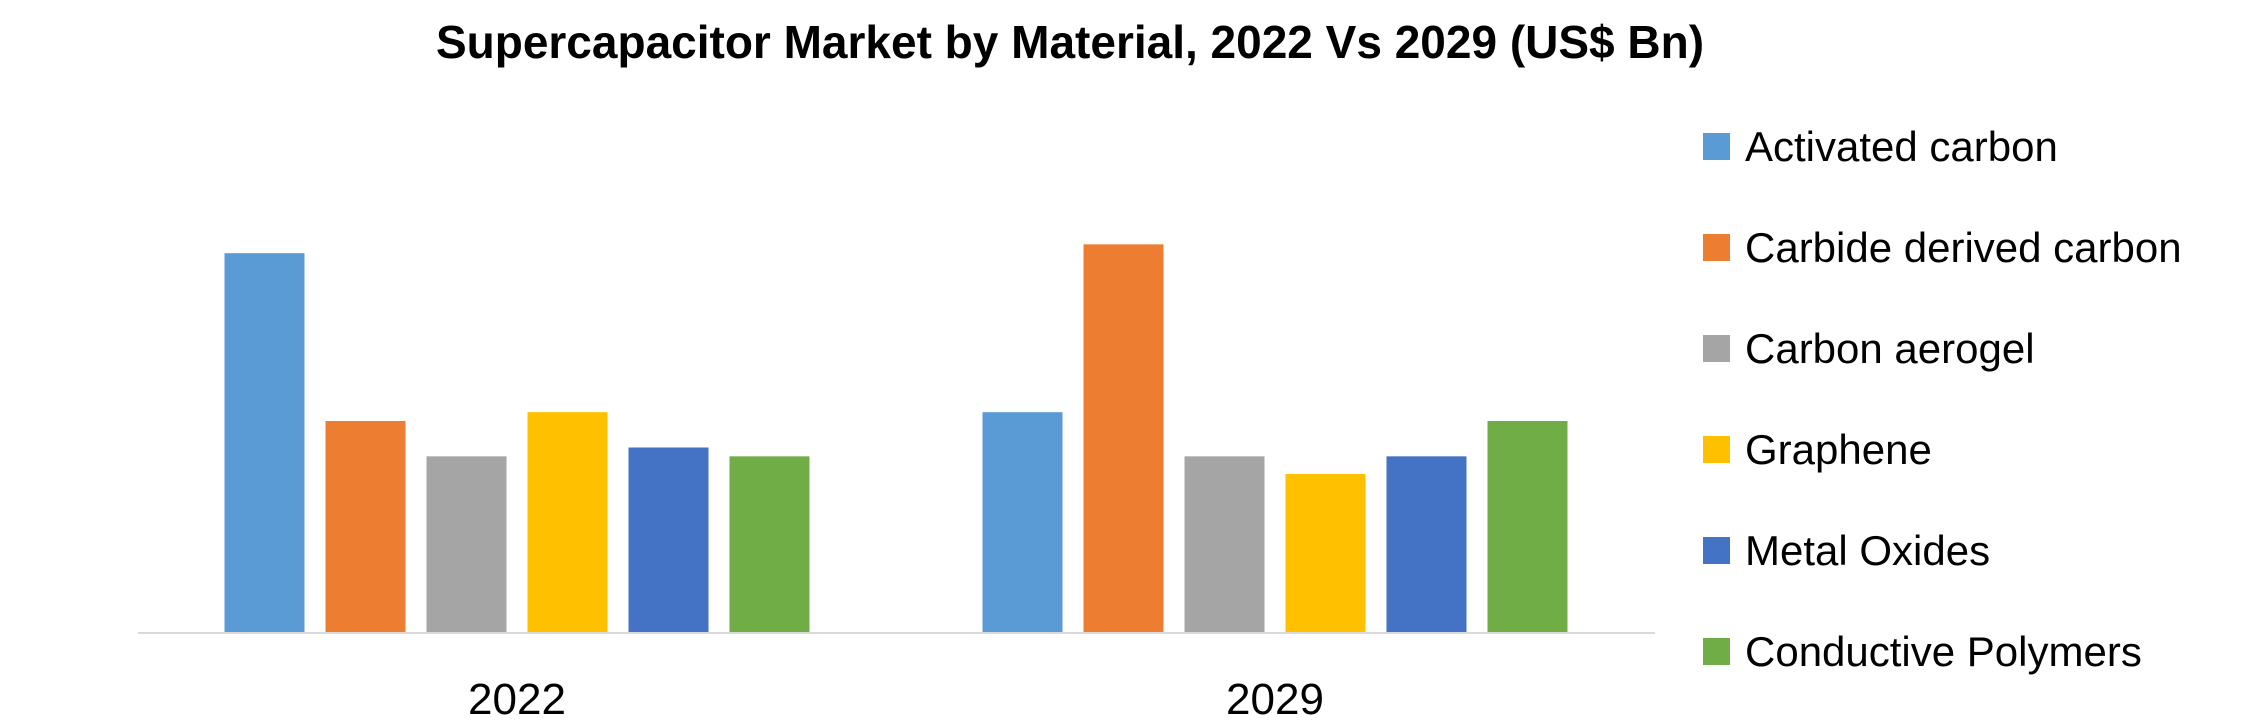 Image resolution: width=2252 pixels, height=722 pixels. I want to click on bar-carbon-aerogel-2022, so click(466, 544).